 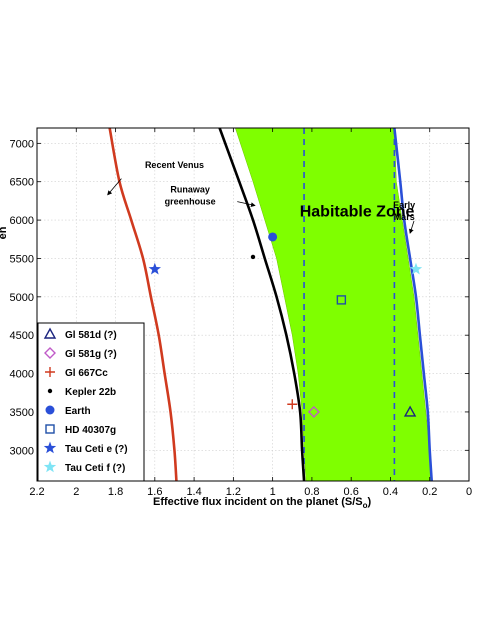 I want to click on y-axis-title: en, so click(x=4, y=232).